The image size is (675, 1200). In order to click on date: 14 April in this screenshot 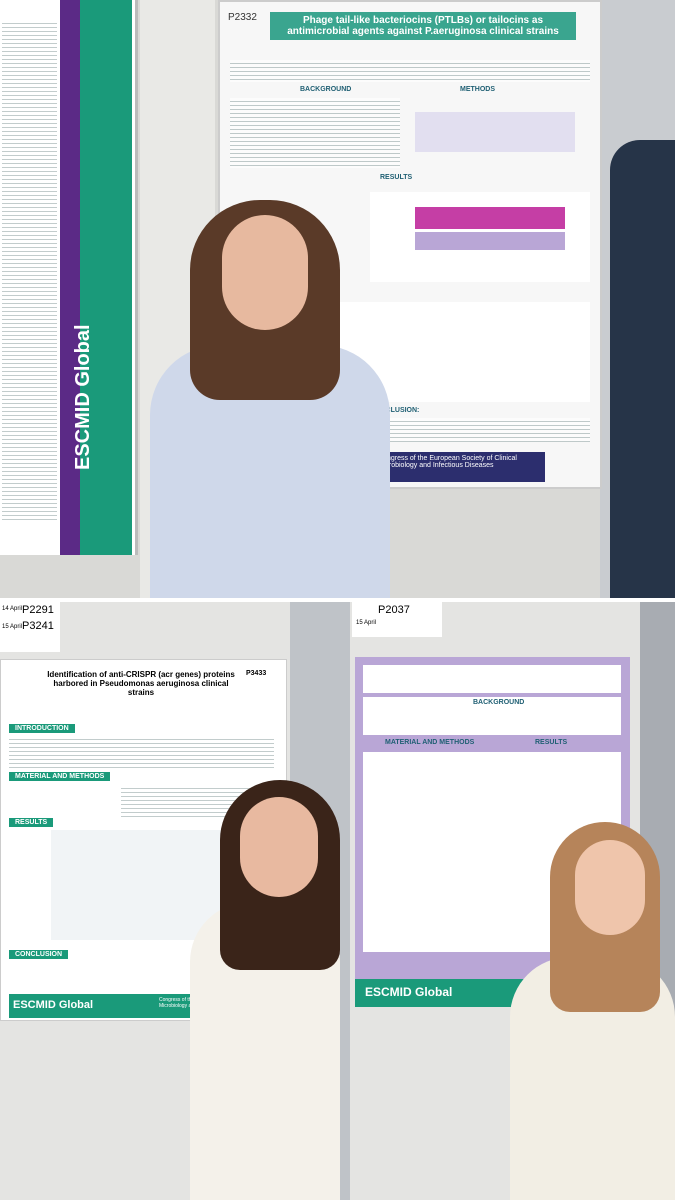, I will do `click(12, 609)`.